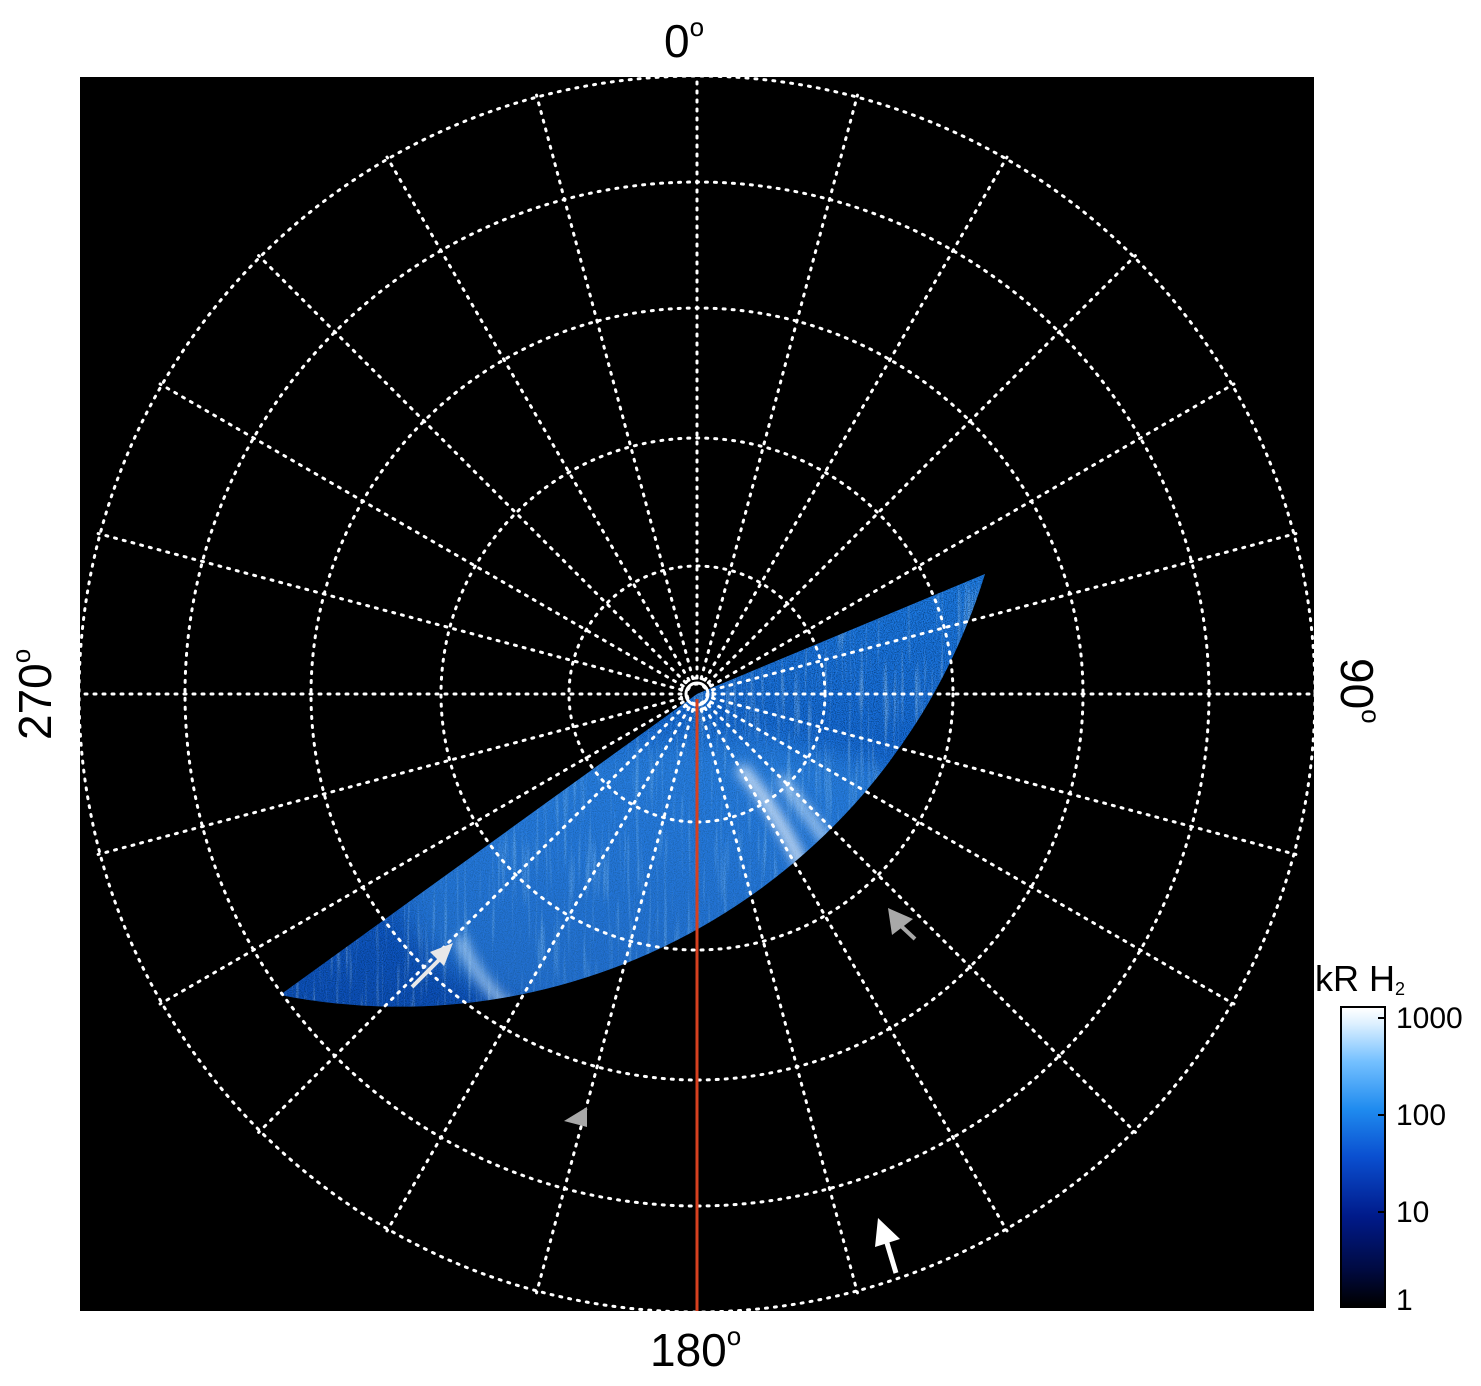 Image resolution: width=1481 pixels, height=1386 pixels. What do you see at coordinates (1421, 1115) in the screenshot?
I see `colorbar-tick-label: 100` at bounding box center [1421, 1115].